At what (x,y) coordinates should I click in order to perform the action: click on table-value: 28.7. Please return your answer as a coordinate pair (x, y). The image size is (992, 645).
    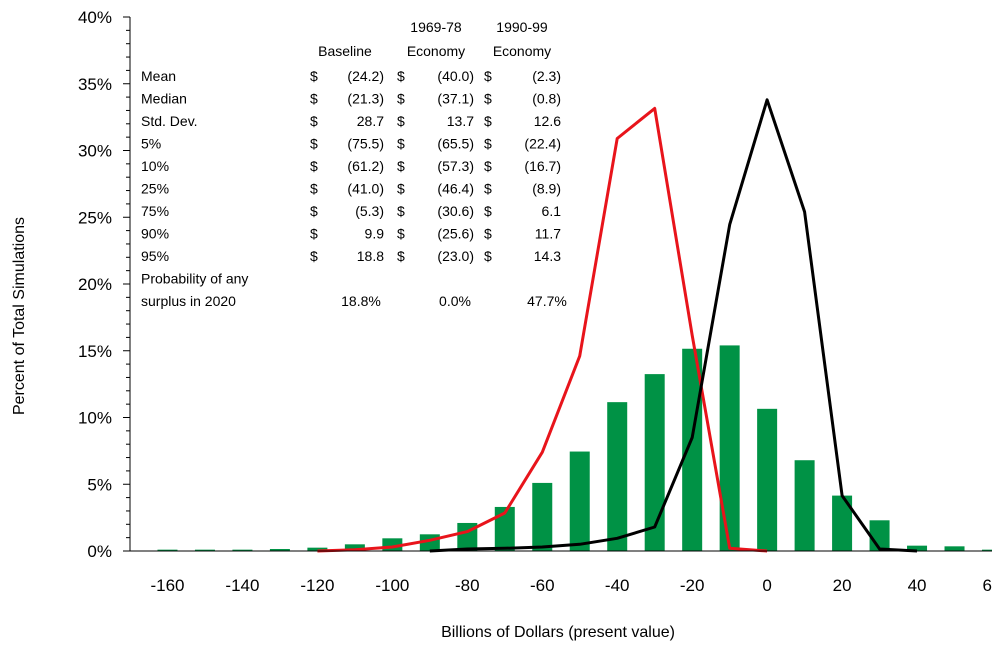
    Looking at the image, I should click on (370, 121).